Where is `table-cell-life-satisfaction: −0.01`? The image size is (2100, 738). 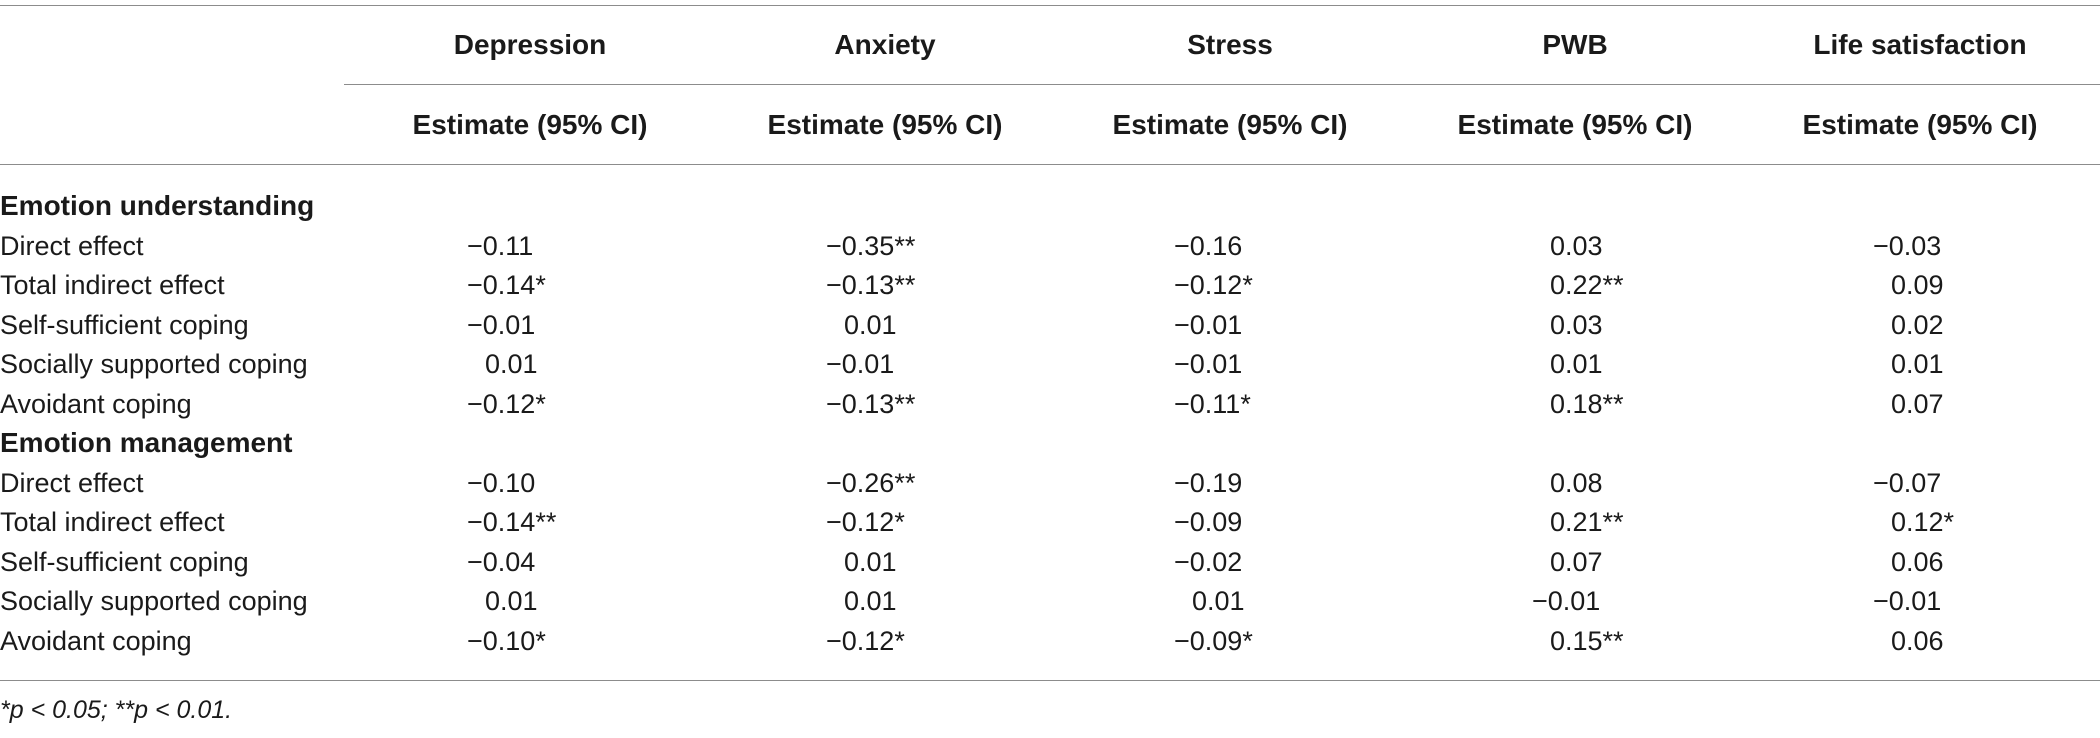
table-cell-life-satisfaction: −0.01 is located at coordinates (1907, 601).